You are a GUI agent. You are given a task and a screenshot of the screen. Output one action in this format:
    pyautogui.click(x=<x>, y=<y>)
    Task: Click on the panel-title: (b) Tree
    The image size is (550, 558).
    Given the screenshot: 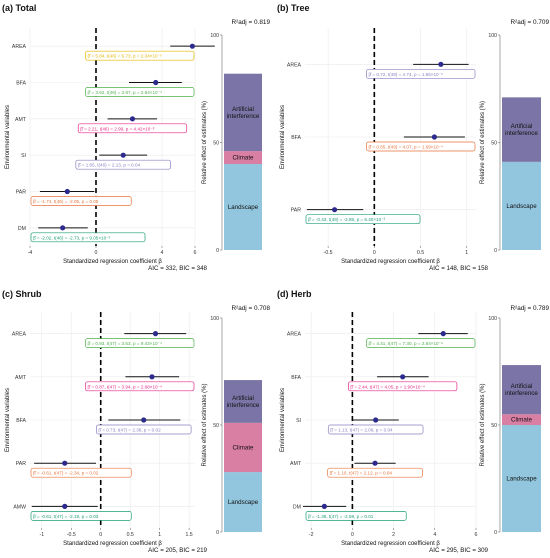 What is the action you would take?
    pyautogui.click(x=293, y=8)
    